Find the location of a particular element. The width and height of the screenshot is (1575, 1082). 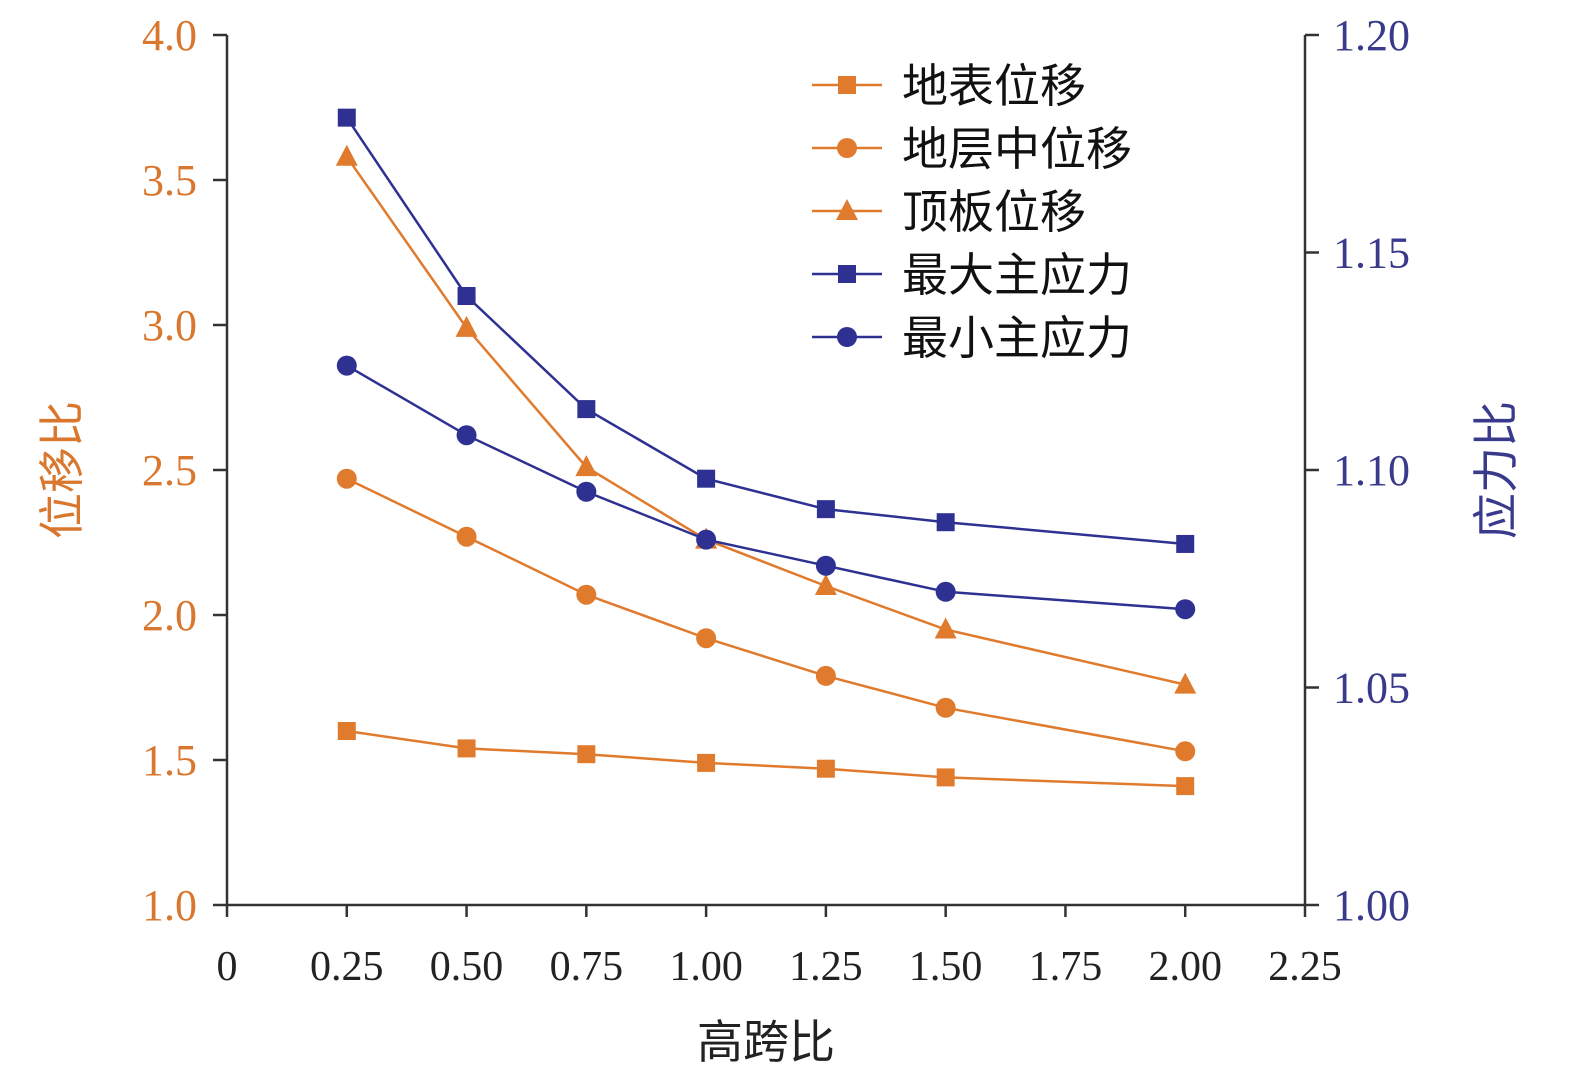

x-tick-label: 2.25 is located at coordinates (1305, 967).